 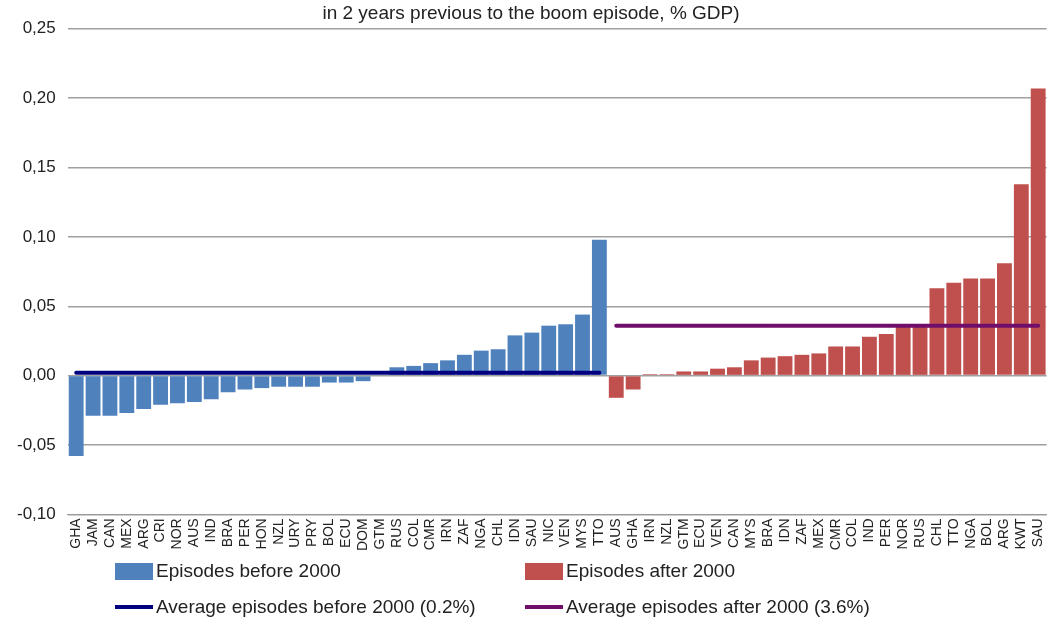 What do you see at coordinates (39, 97) in the screenshot?
I see `y-tick-label: 0,20` at bounding box center [39, 97].